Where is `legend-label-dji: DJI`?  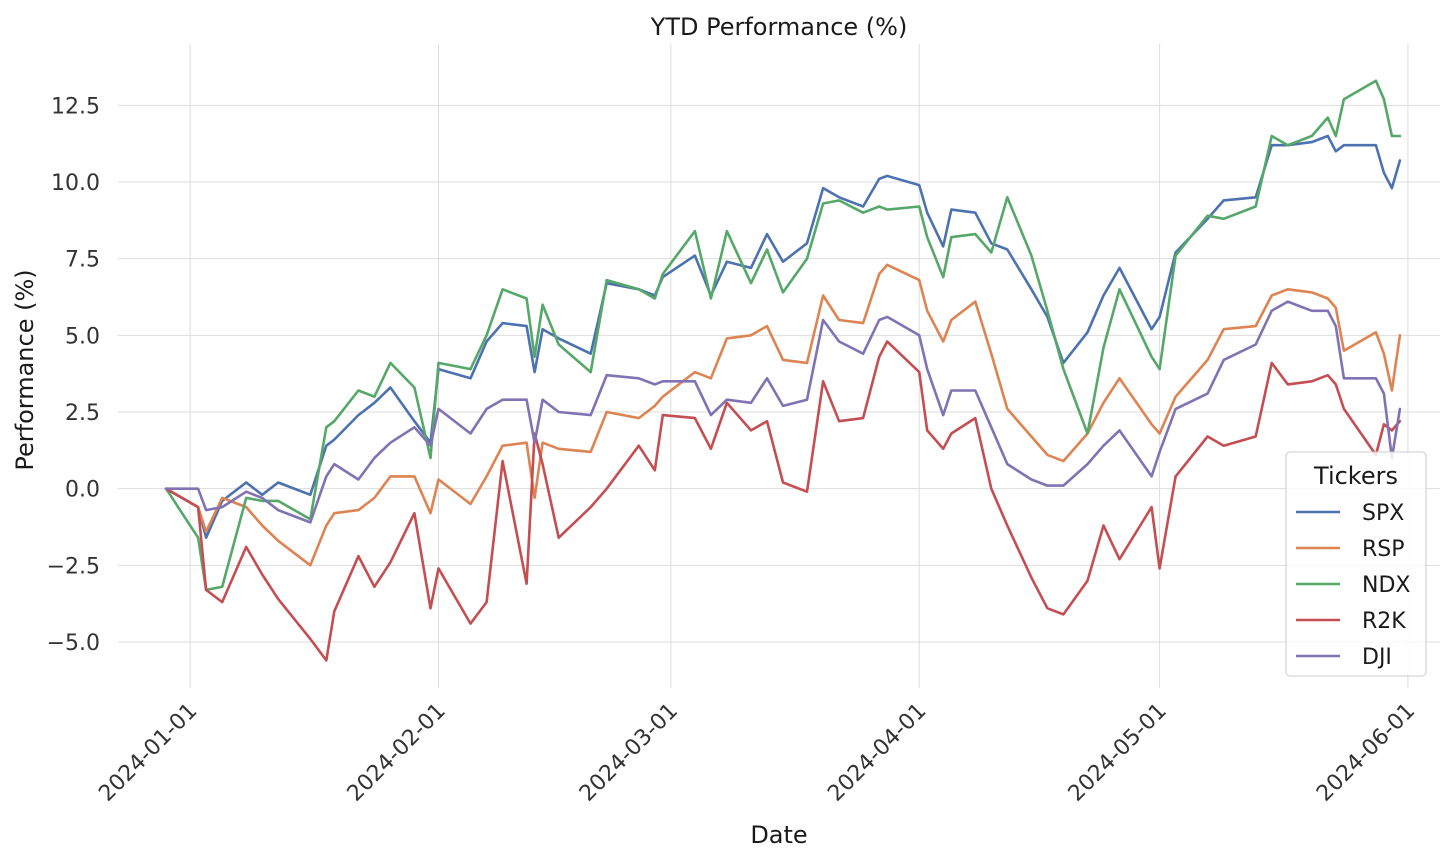 legend-label-dji: DJI is located at coordinates (1377, 657).